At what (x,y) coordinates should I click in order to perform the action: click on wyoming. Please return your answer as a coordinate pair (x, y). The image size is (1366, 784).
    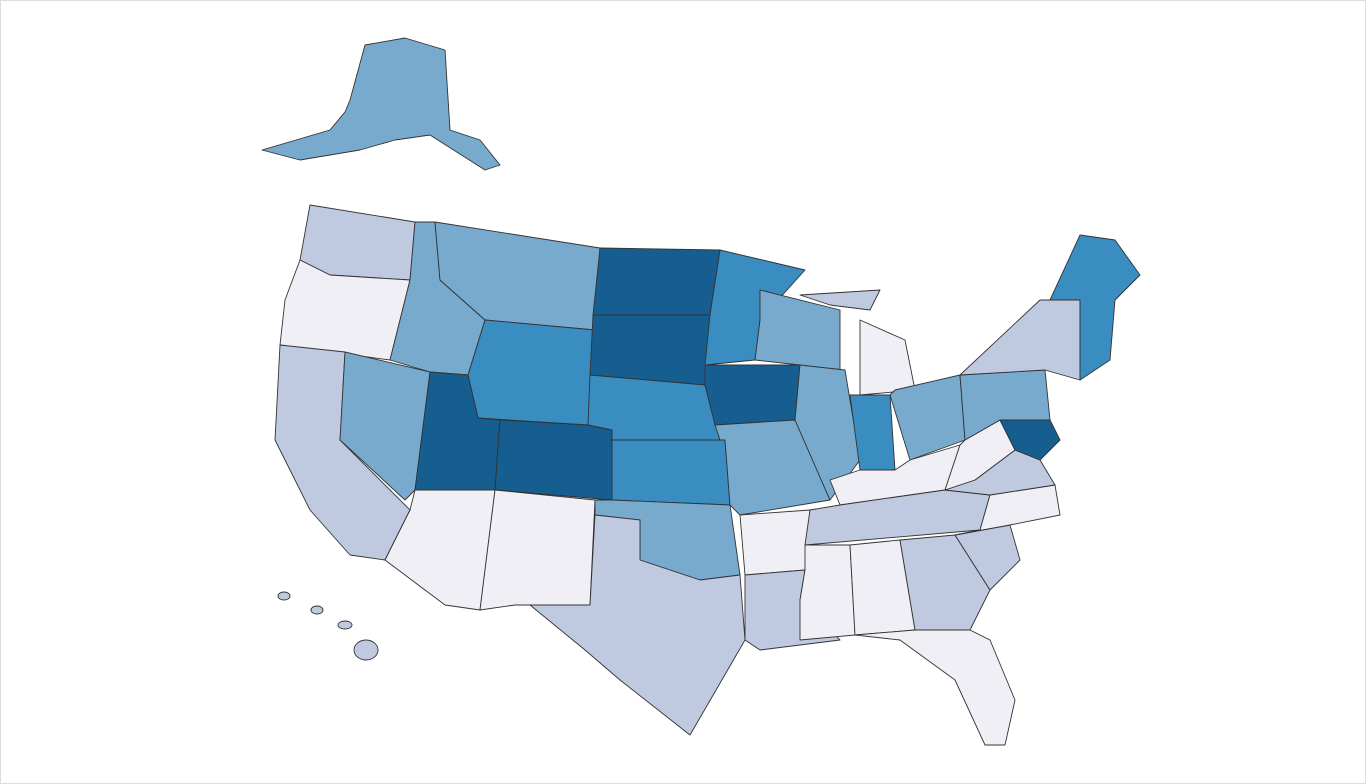
    Looking at the image, I should click on (531, 372).